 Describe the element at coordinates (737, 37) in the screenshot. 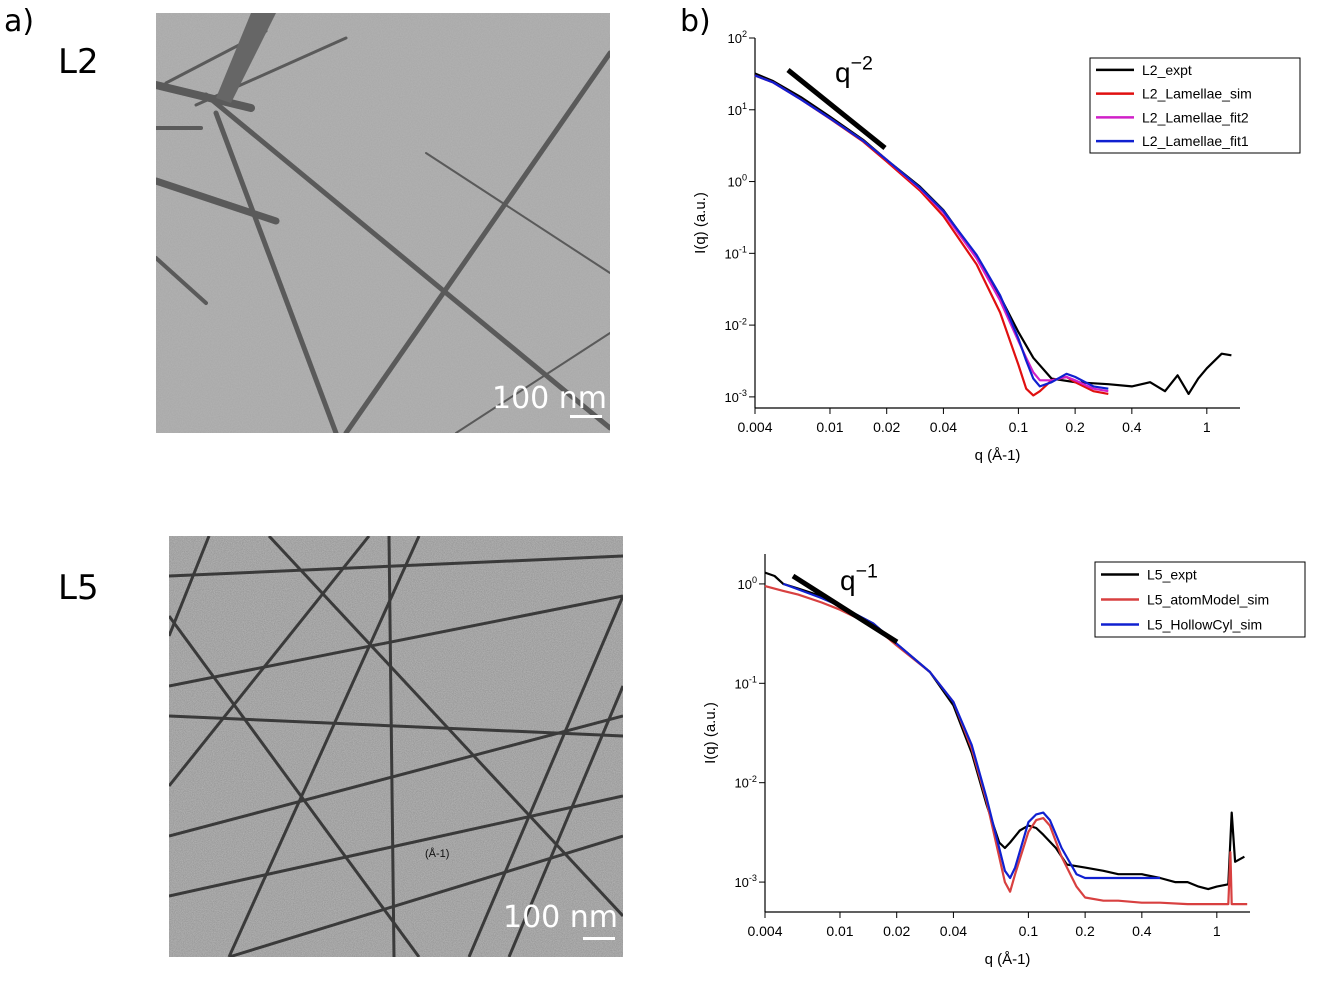

I see `y-tick-label: 10²` at that location.